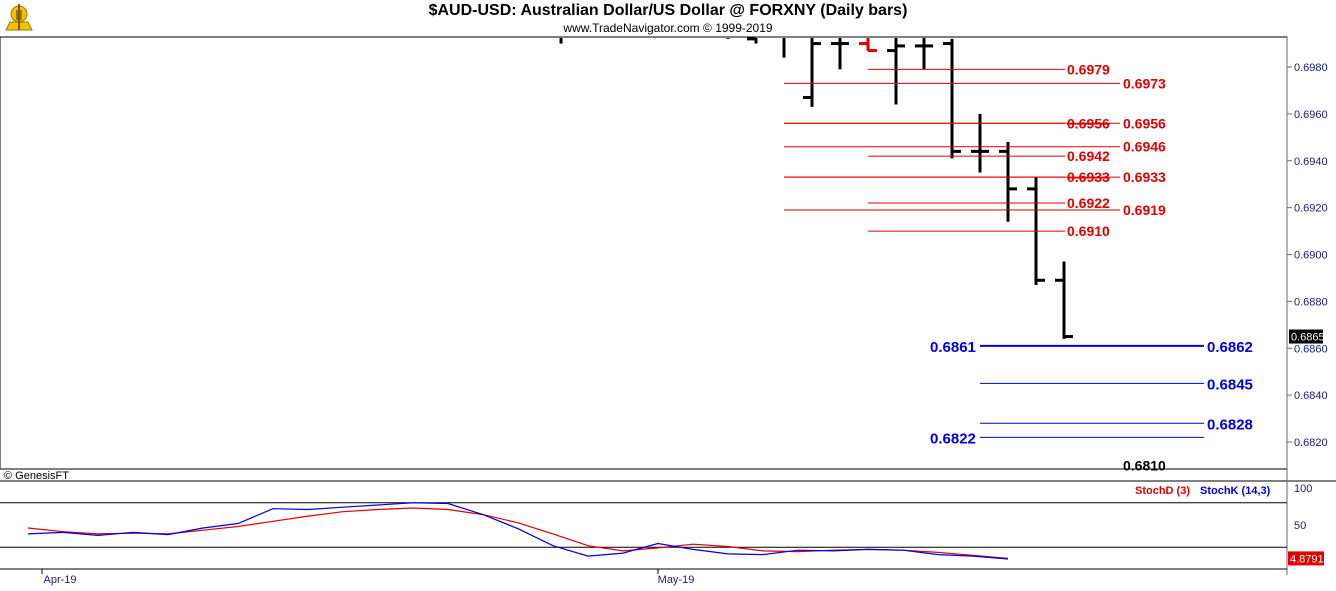 The height and width of the screenshot is (591, 1336). I want to click on date-axis: Apr-19 May-19, so click(368, 577).